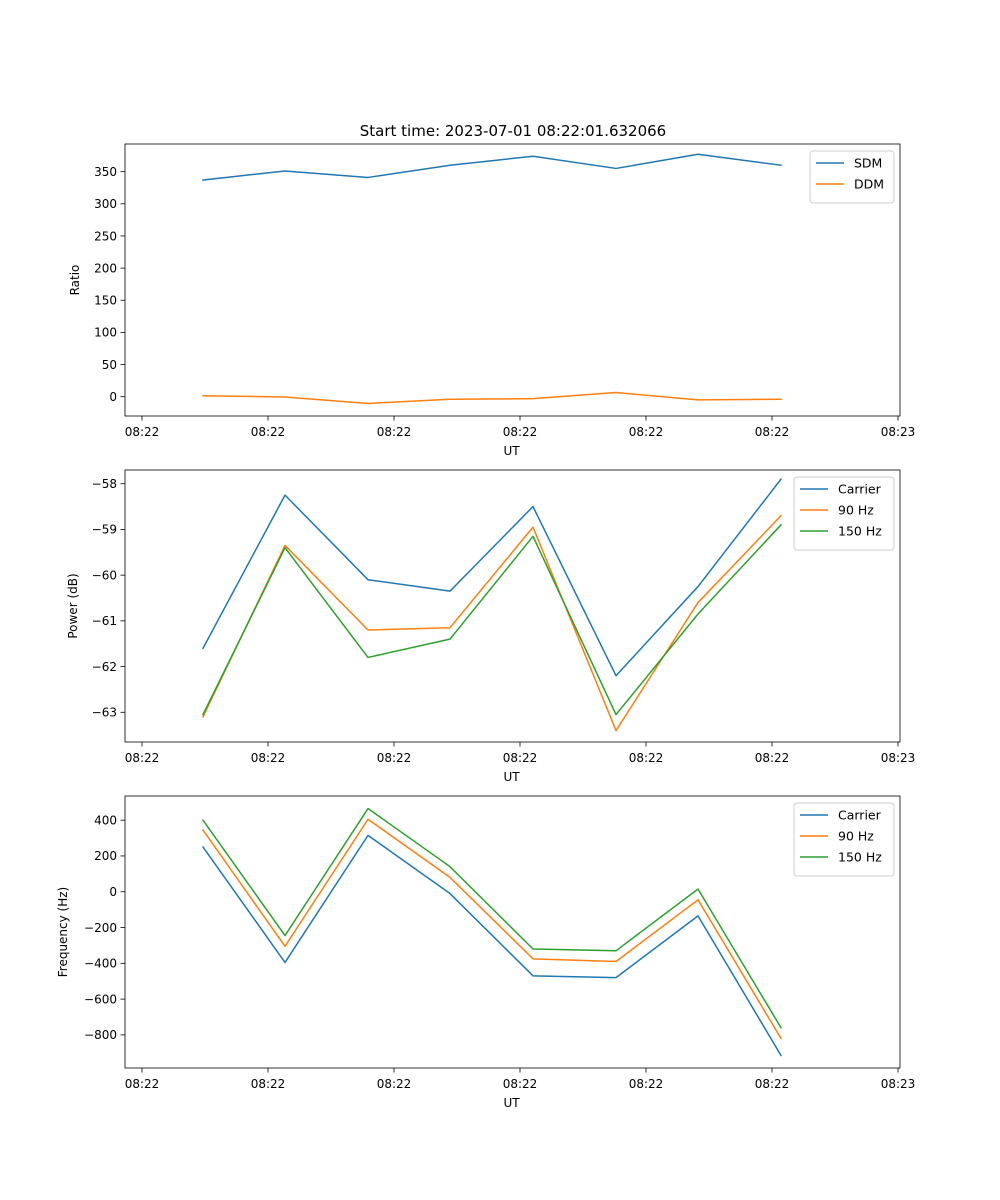 The width and height of the screenshot is (1000, 1200). I want to click on y-tick-label: −58, so click(104, 484).